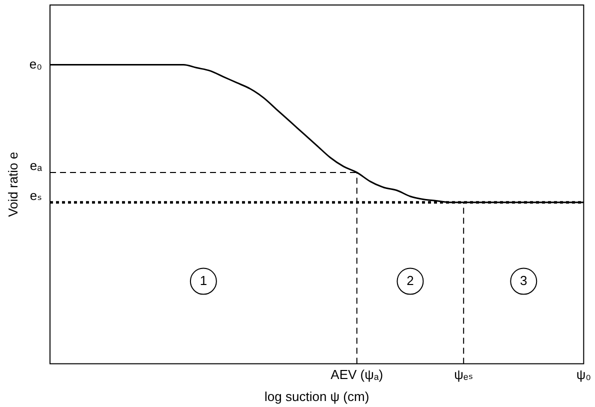 The image size is (595, 407). Describe the element at coordinates (357, 374) in the screenshot. I see `x-tick-label: AEV (ψₐ)` at that location.